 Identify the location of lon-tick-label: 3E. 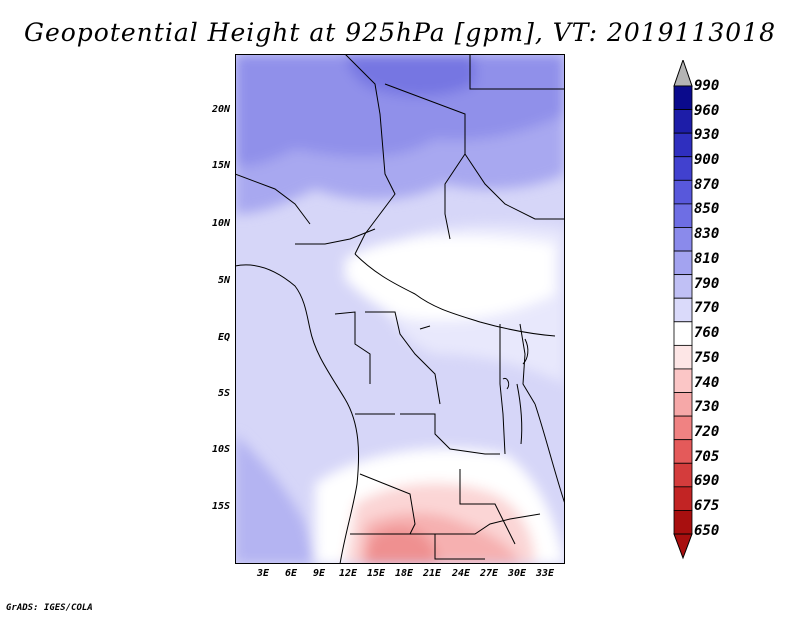
(263, 573).